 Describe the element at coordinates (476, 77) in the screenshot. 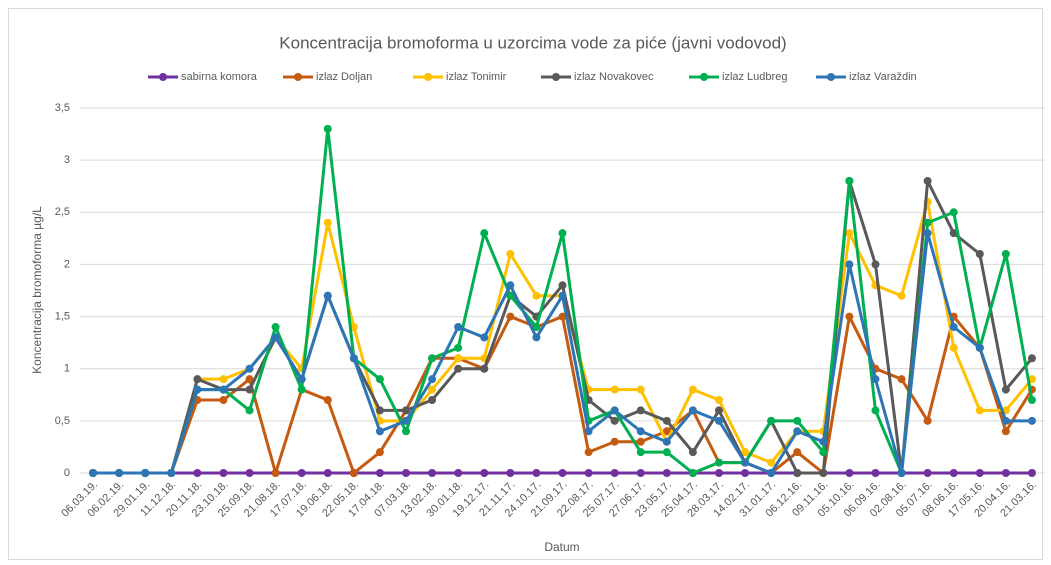

I see `legend-label: izlaz Tonimir` at that location.